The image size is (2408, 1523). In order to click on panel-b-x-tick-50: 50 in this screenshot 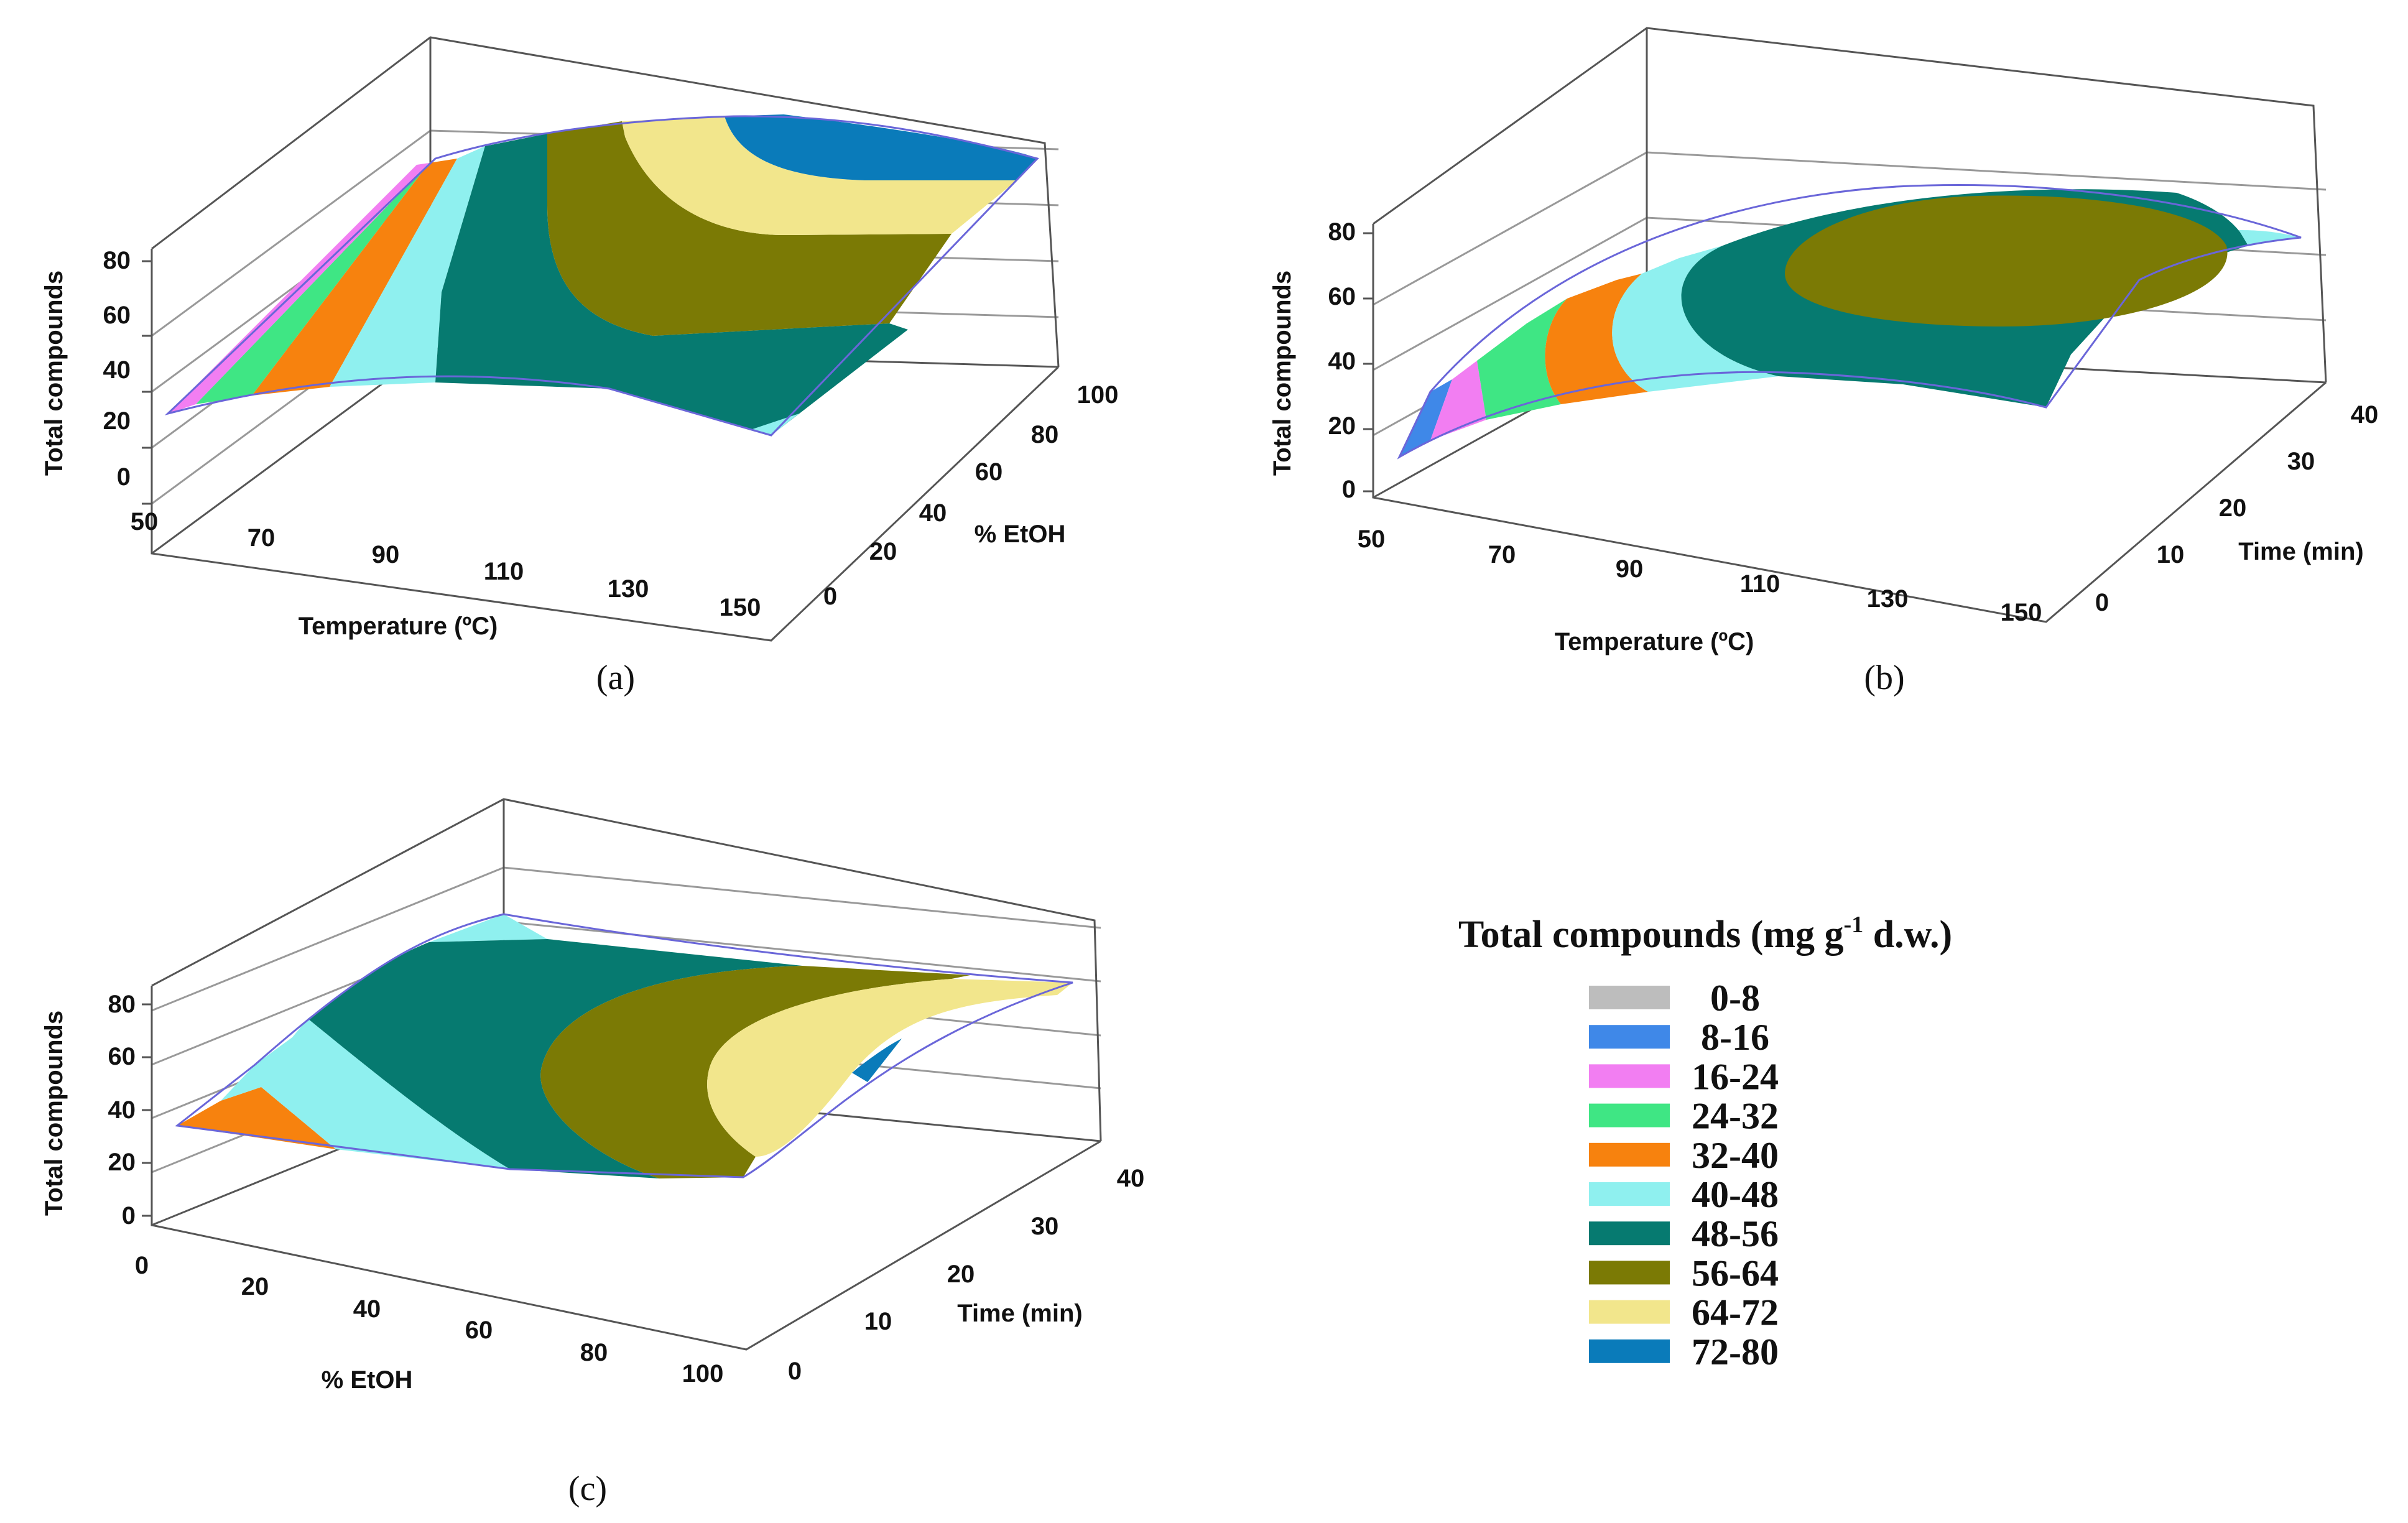, I will do `click(1372, 539)`.